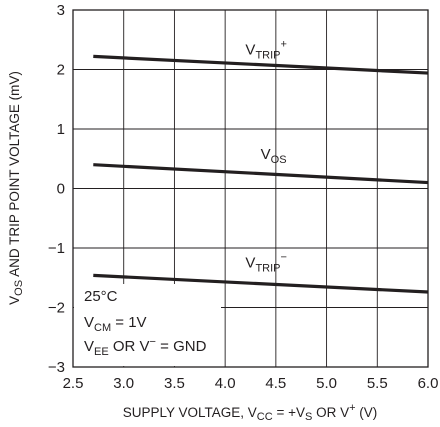 This screenshot has width=440, height=427. What do you see at coordinates (174, 383) in the screenshot?
I see `x-tick-label: 3.5` at bounding box center [174, 383].